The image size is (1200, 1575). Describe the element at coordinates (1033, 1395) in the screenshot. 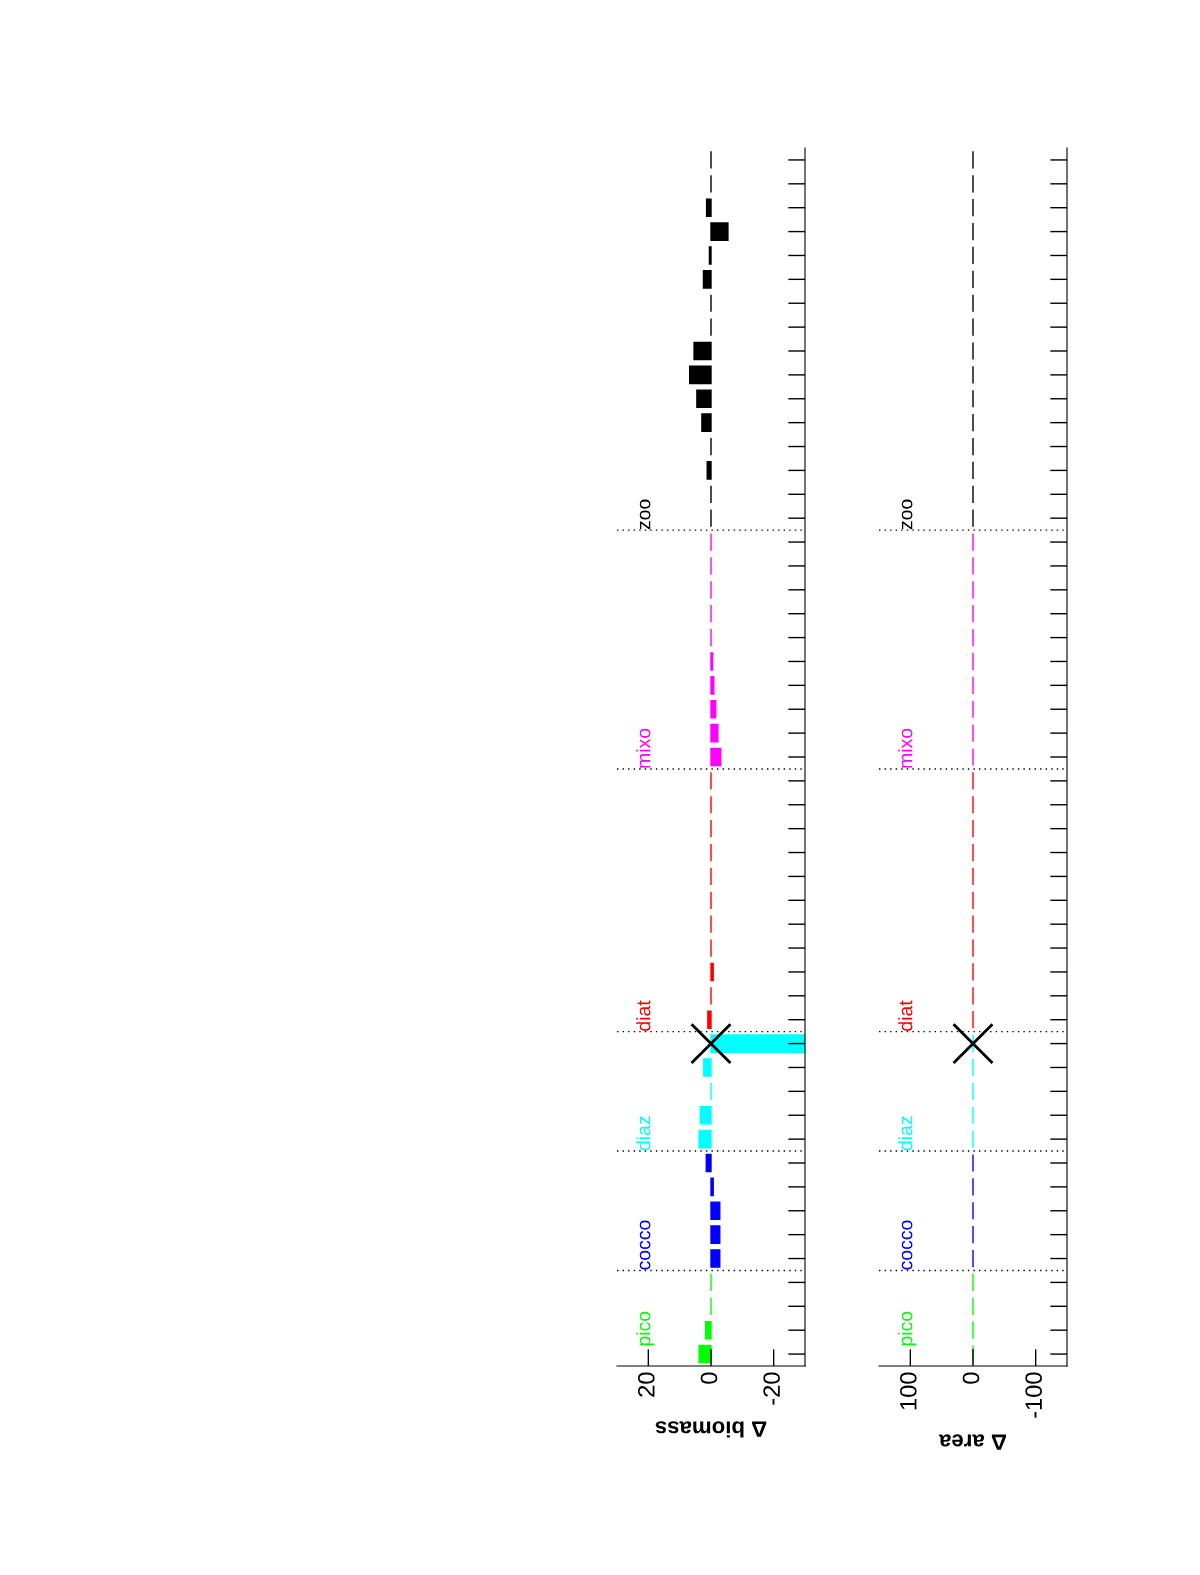

I see `x-tick-label: -100` at that location.